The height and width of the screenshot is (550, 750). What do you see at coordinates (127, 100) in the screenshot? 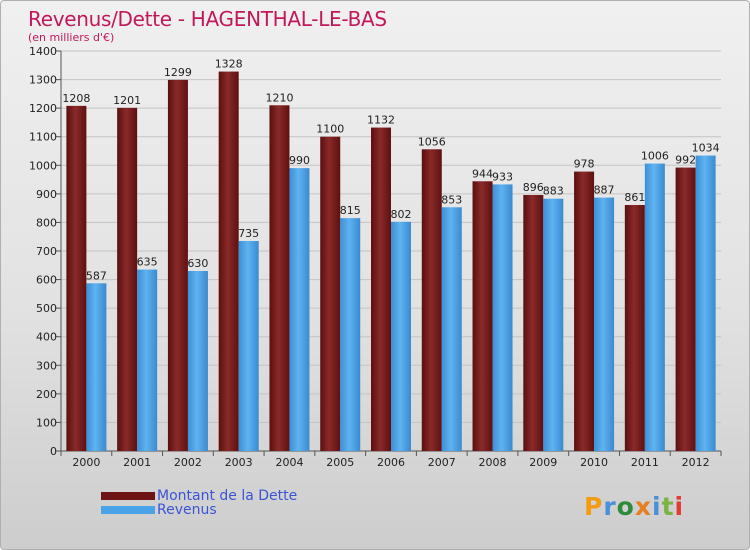
I see `data-label-debt: 1201` at bounding box center [127, 100].